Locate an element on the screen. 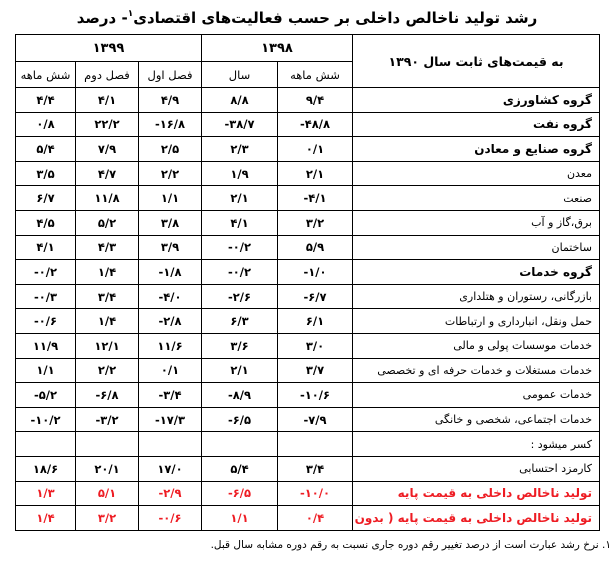 The image size is (614, 587). row-label: گروه صنایع و معادن is located at coordinates (476, 149).